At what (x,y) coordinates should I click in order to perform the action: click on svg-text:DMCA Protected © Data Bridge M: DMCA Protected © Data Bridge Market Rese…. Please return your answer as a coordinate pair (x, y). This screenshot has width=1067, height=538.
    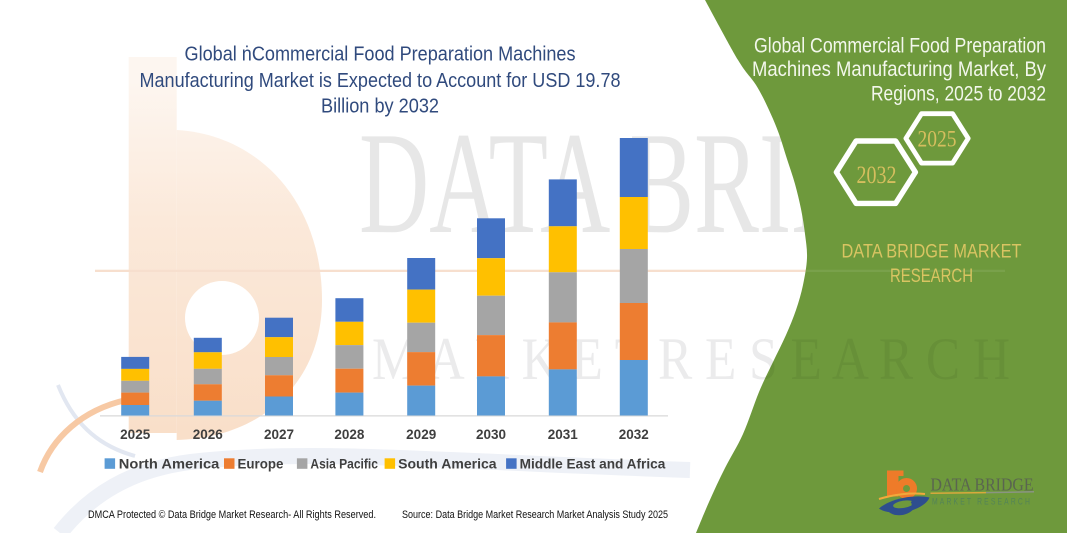
    Looking at the image, I should click on (232, 515).